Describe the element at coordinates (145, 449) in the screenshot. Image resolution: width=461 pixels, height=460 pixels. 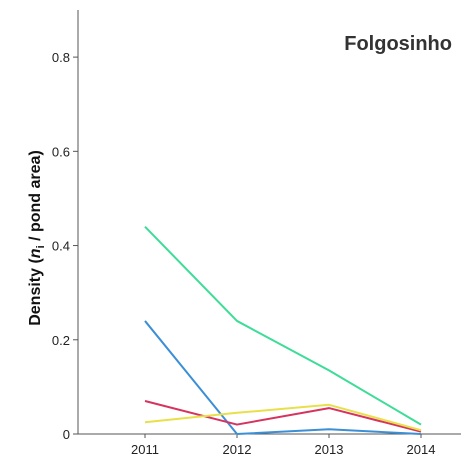
I see `x-tick-label: 2011` at that location.